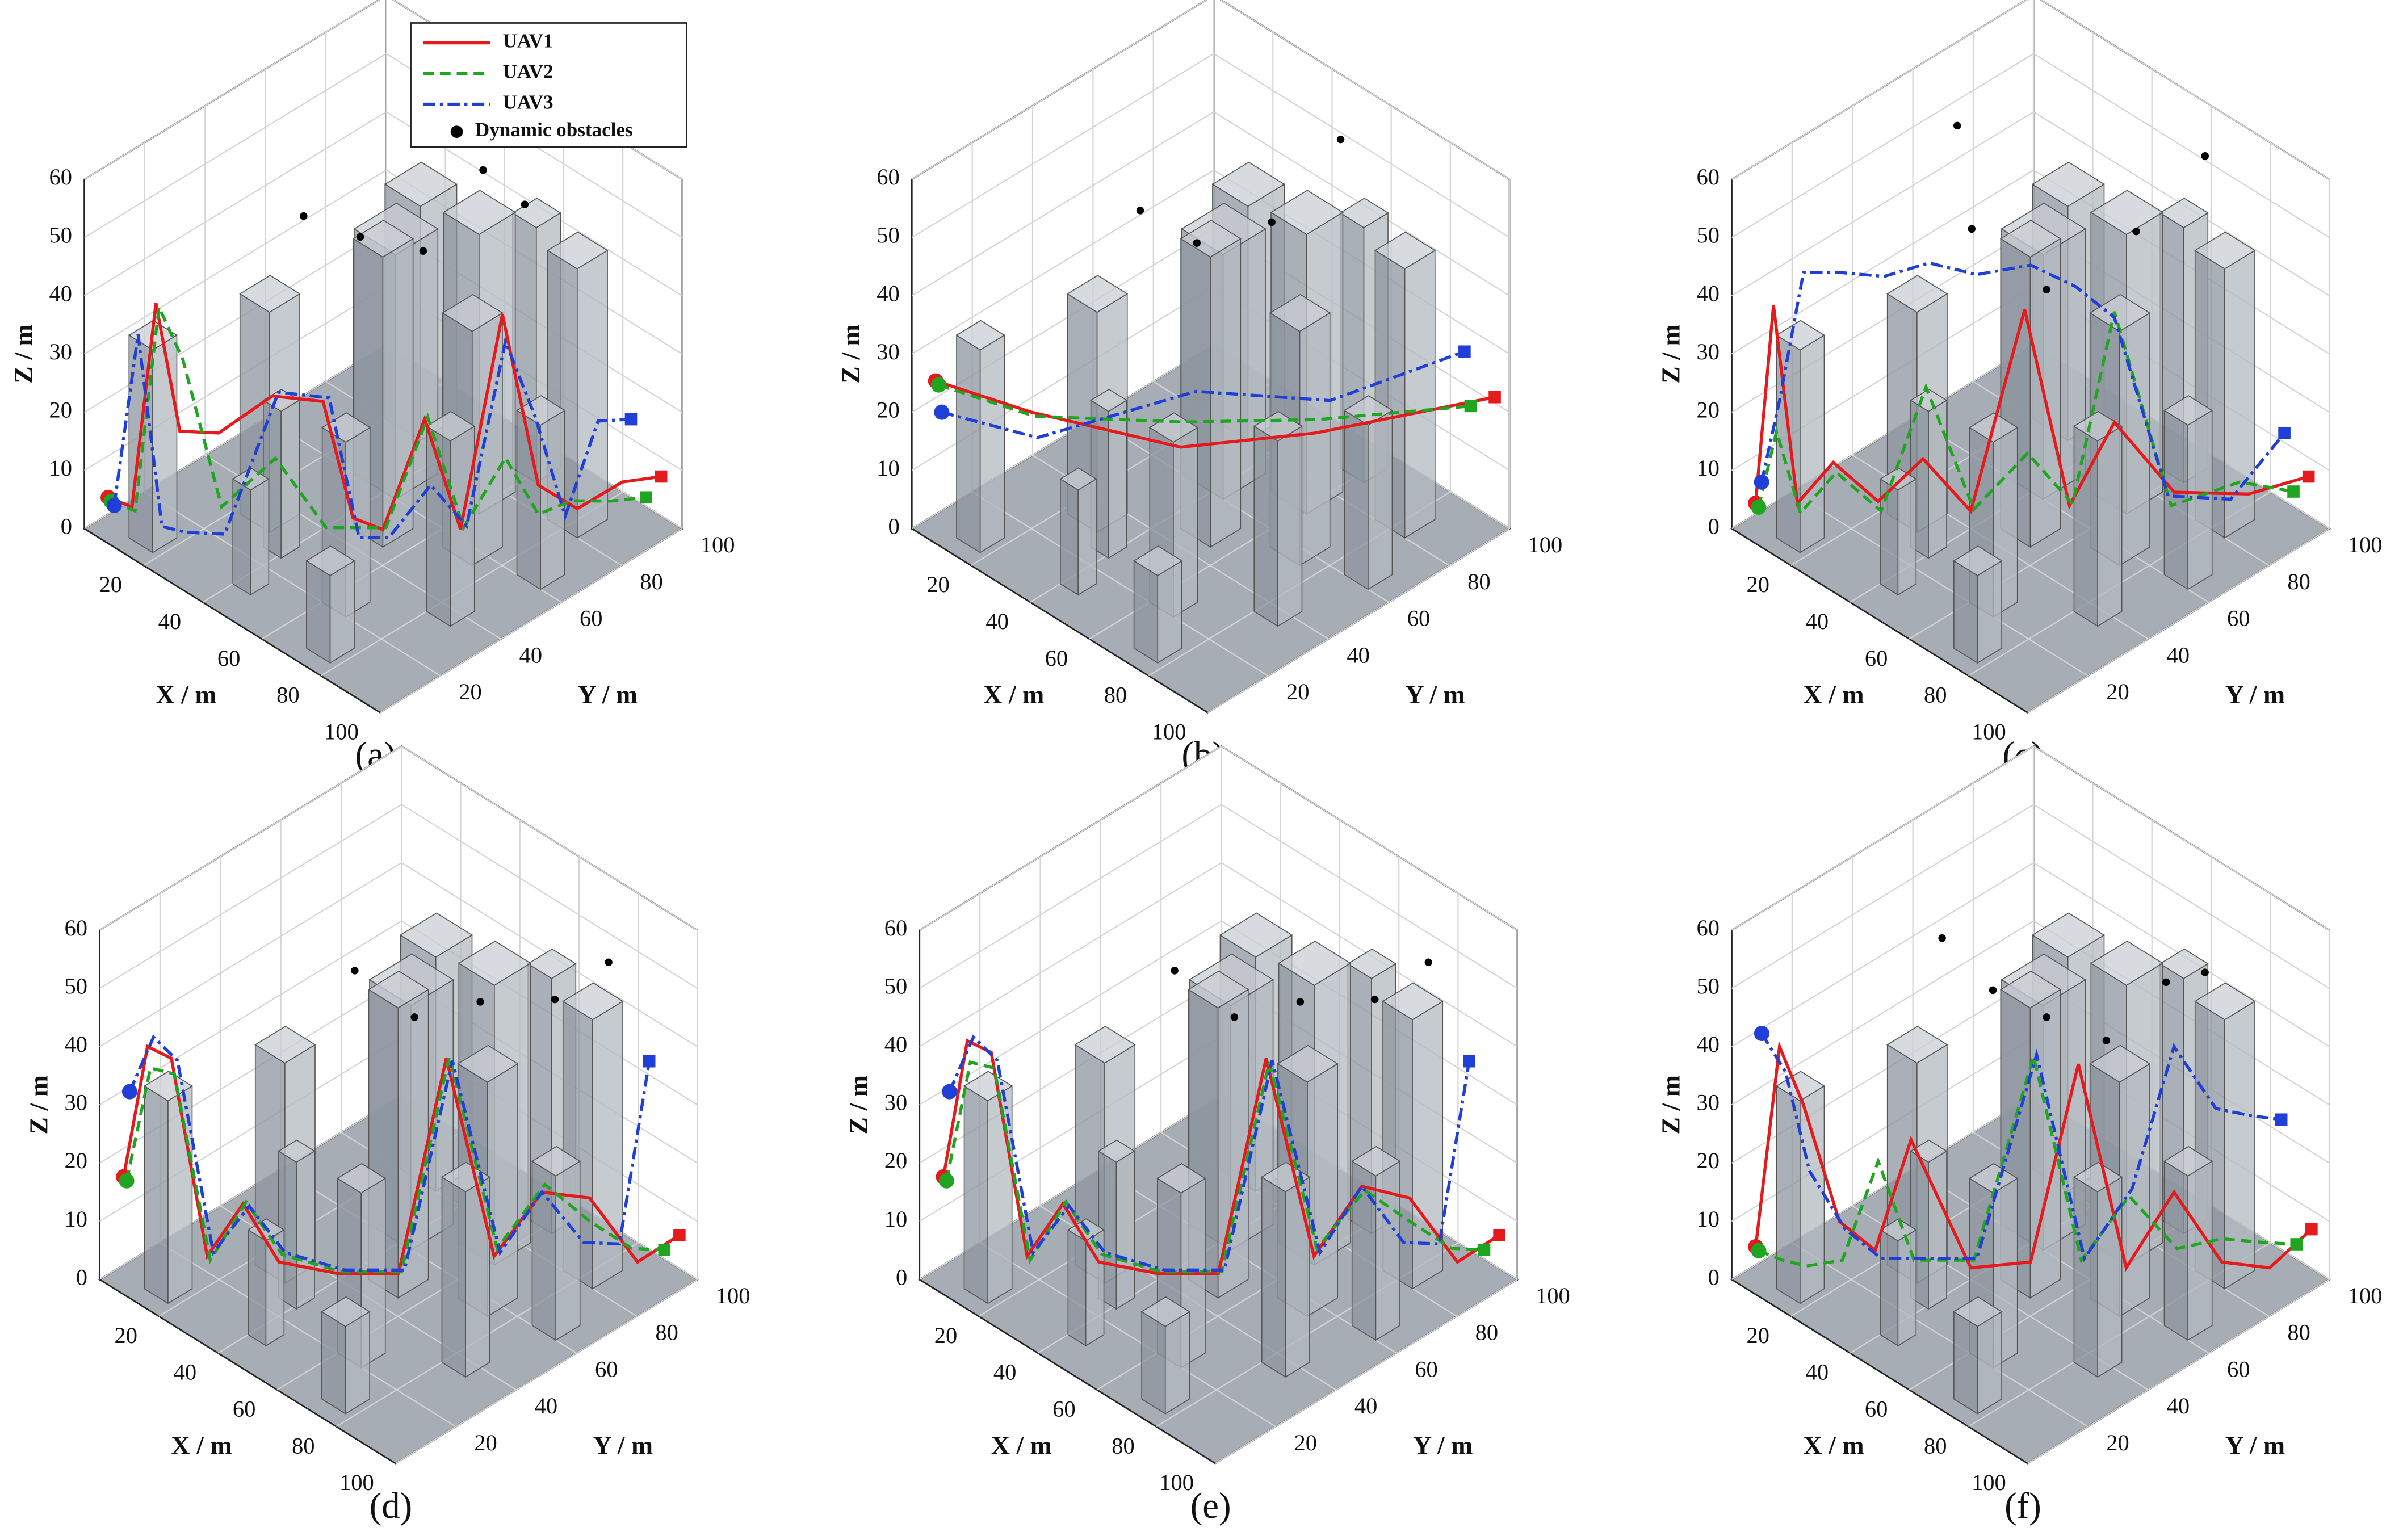 The width and height of the screenshot is (2403, 1540). Describe the element at coordinates (287, 695) in the screenshot. I see `x-tick-label: 80` at that location.